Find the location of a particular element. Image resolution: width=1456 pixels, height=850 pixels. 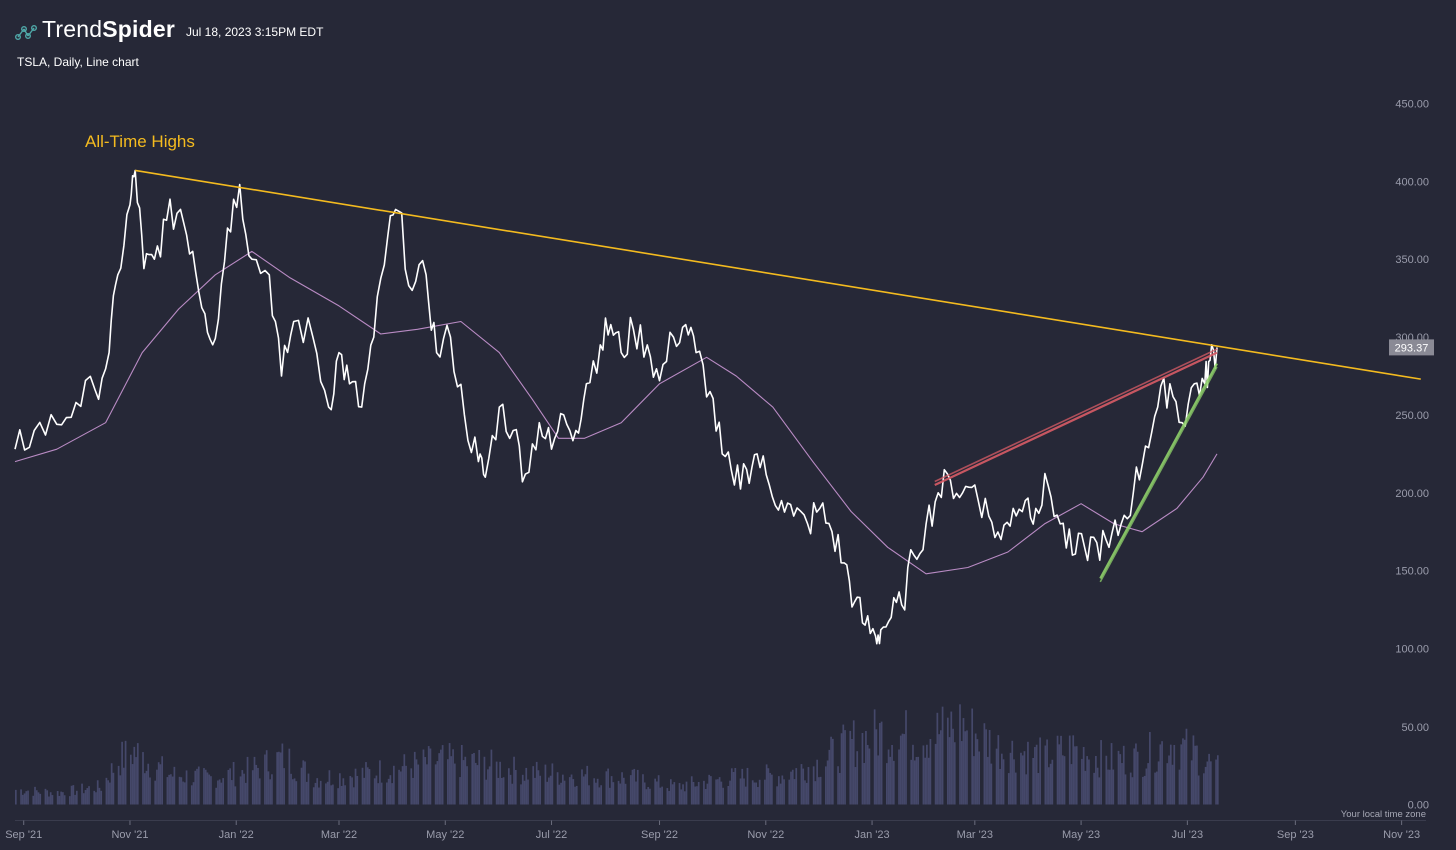

x-tick-label: Mar '22 is located at coordinates (339, 835).